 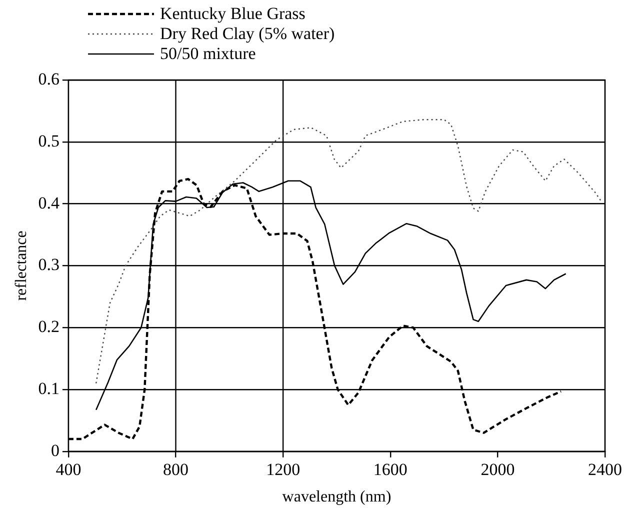 I want to click on y-tick-label: 0.5, so click(x=49, y=140).